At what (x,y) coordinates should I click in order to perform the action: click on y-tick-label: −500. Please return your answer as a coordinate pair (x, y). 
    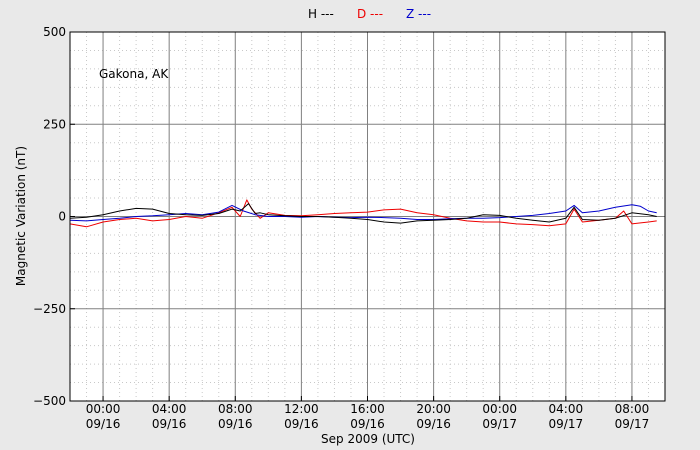
    Looking at the image, I should click on (49, 401).